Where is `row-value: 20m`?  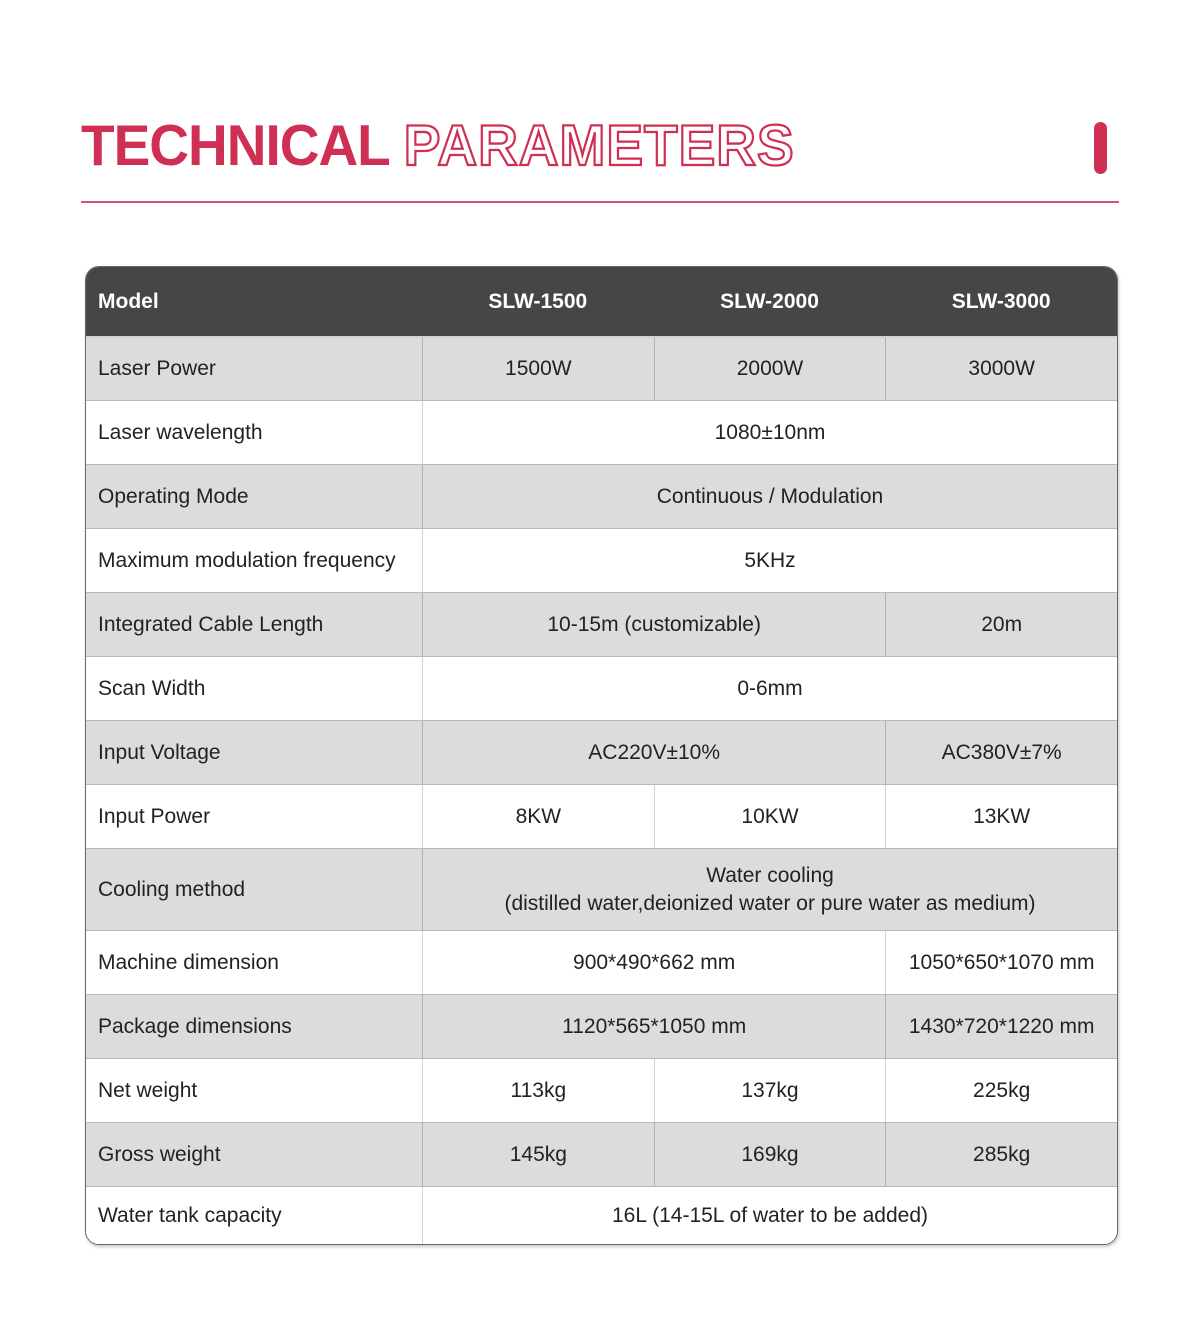
row-value: 20m is located at coordinates (1001, 624).